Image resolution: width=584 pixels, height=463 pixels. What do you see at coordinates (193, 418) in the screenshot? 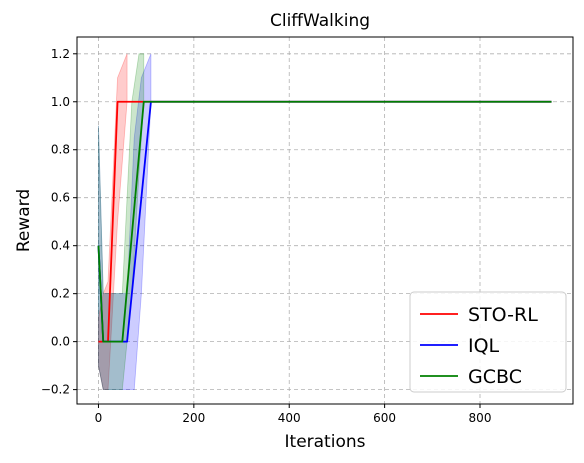
I see `x-tick-label: 200` at bounding box center [193, 418].